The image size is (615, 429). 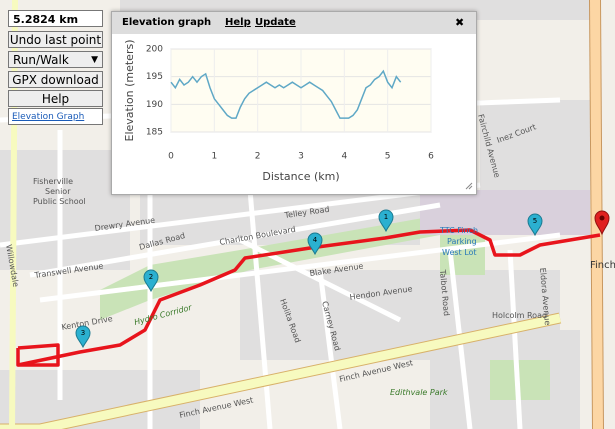 What do you see at coordinates (301, 157) in the screenshot?
I see `x-tick-label: 3` at bounding box center [301, 157].